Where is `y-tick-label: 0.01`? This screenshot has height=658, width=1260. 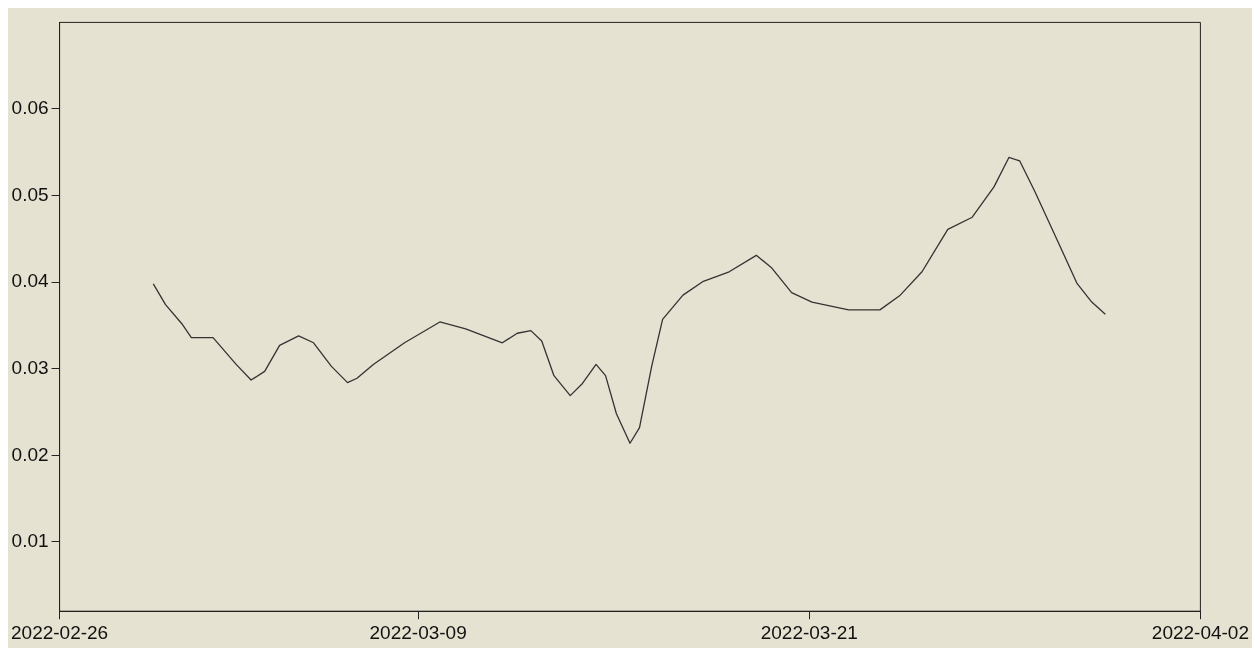 y-tick-label: 0.01 is located at coordinates (30, 541).